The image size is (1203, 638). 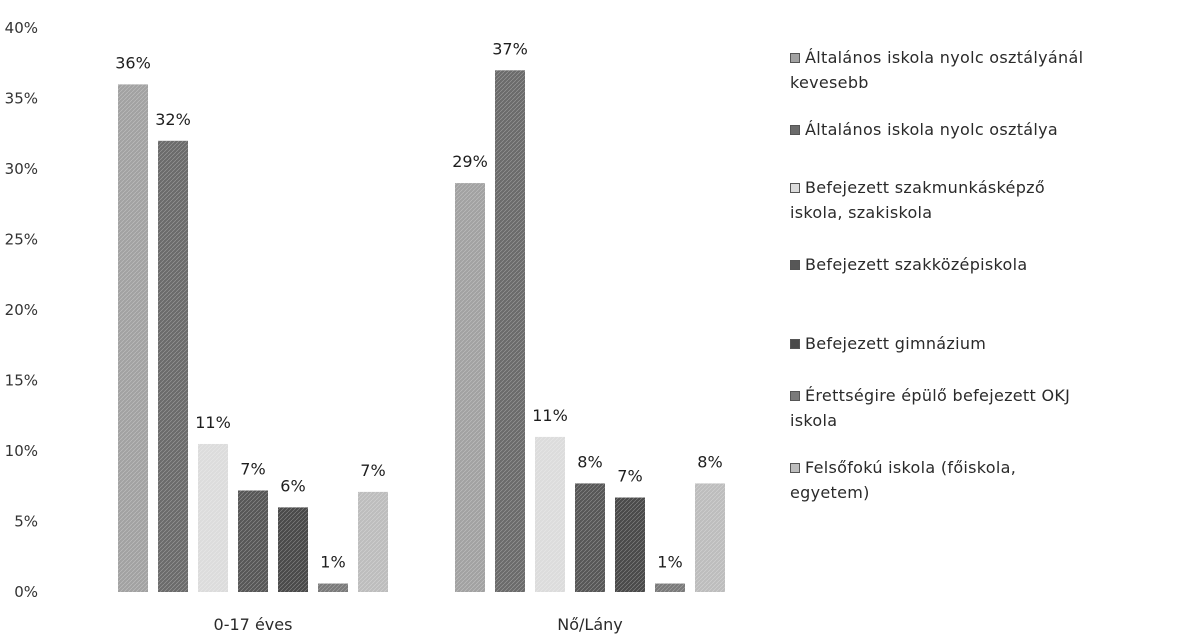 What do you see at coordinates (814, 420) in the screenshot?
I see `legend-label: iskola` at bounding box center [814, 420].